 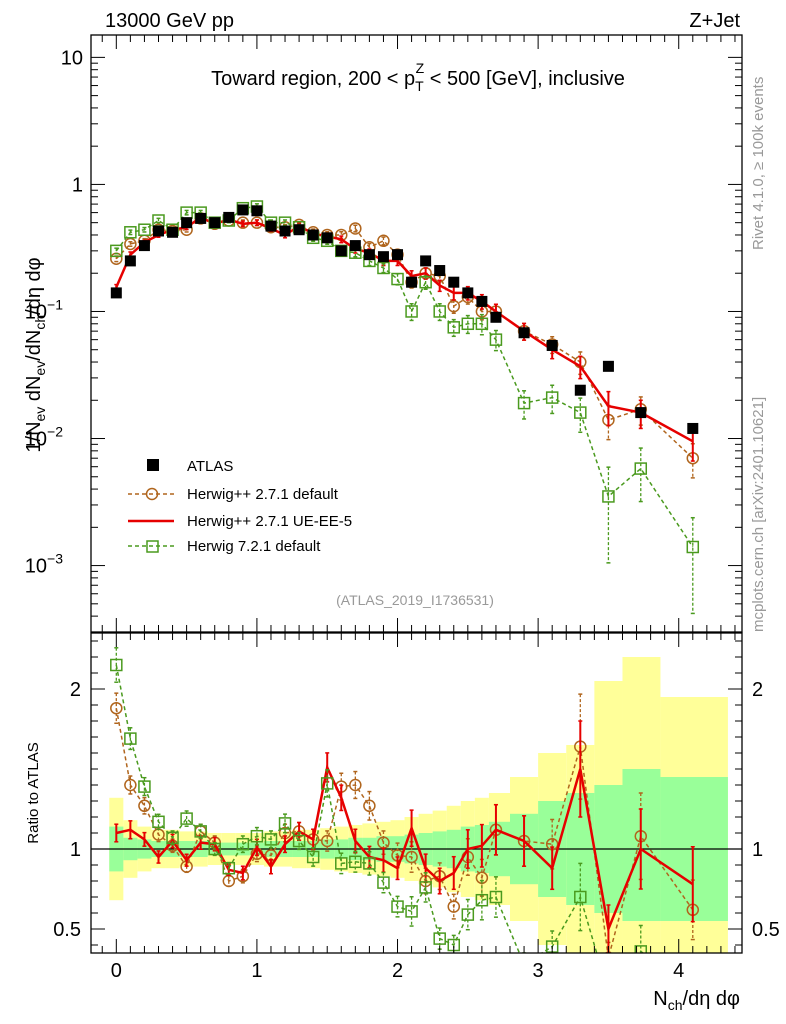 I want to click on x-tick-label: 0, so click(x=116, y=971).